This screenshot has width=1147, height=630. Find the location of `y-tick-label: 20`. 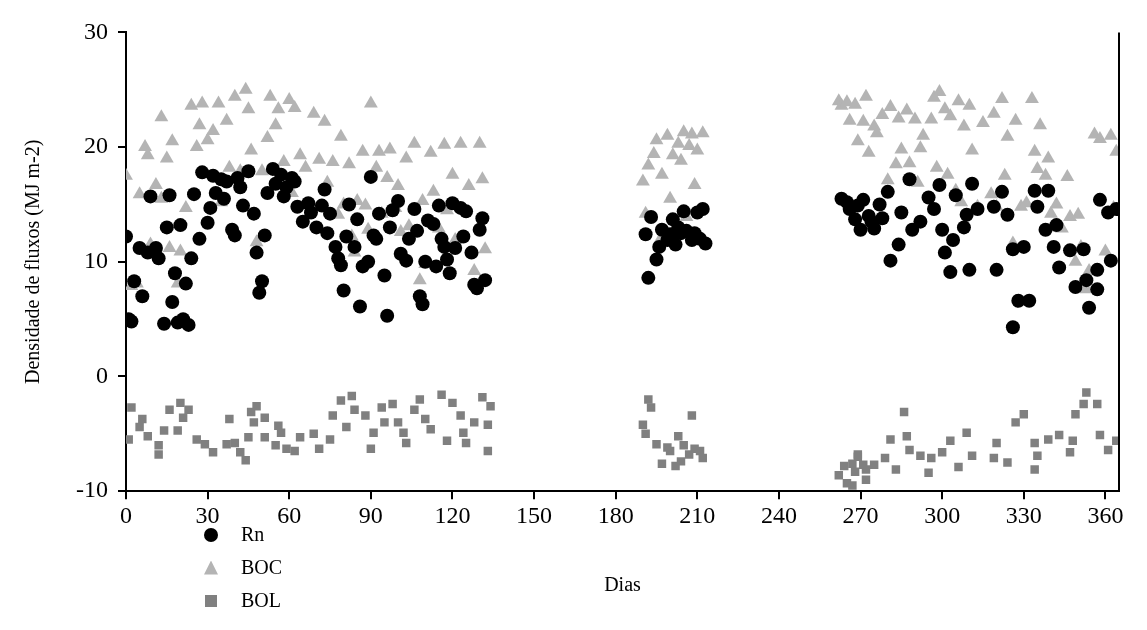

y-tick-label: 20 is located at coordinates (95, 145).